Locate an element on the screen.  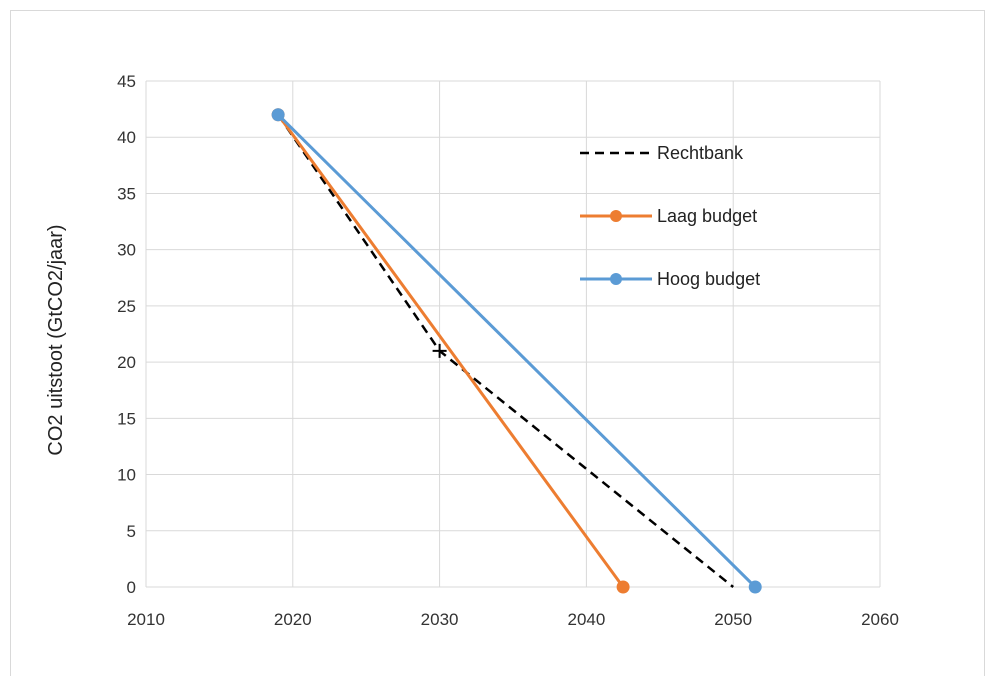
x-tick-label: 2060 is located at coordinates (880, 619).